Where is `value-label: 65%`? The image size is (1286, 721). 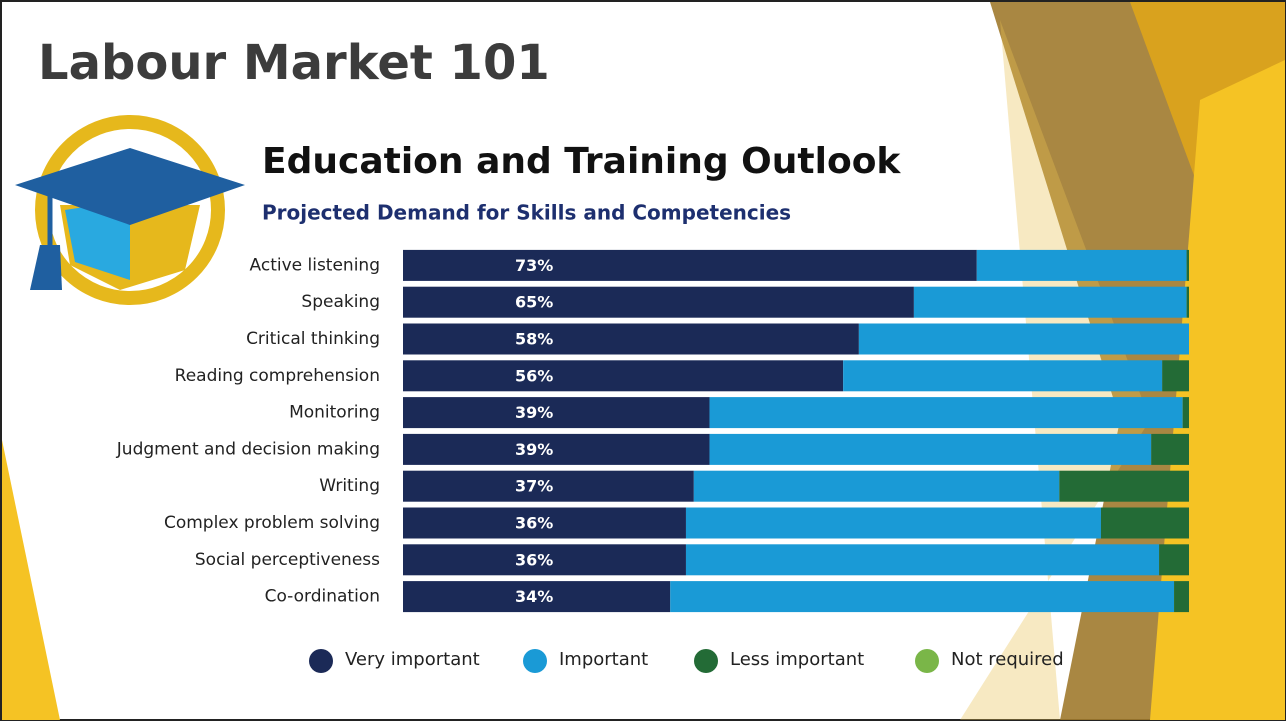
value-label: 65% is located at coordinates (534, 302).